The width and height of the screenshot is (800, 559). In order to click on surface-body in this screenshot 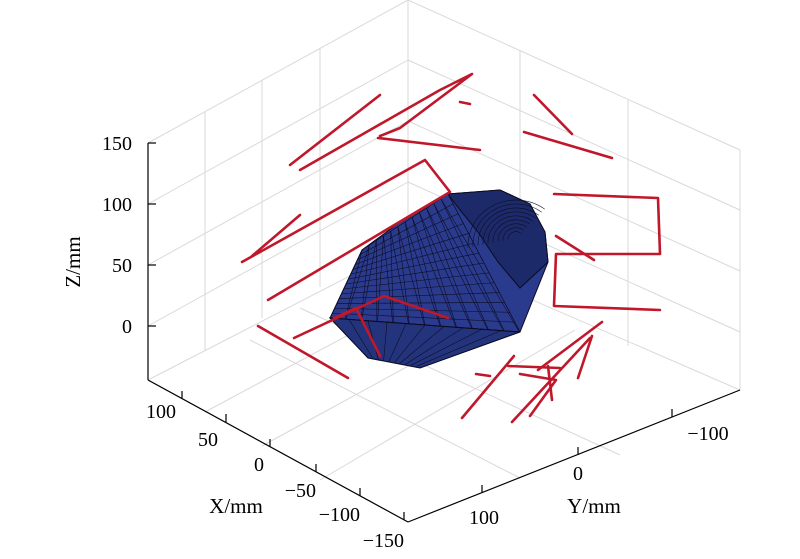, I will do `click(438, 279)`.